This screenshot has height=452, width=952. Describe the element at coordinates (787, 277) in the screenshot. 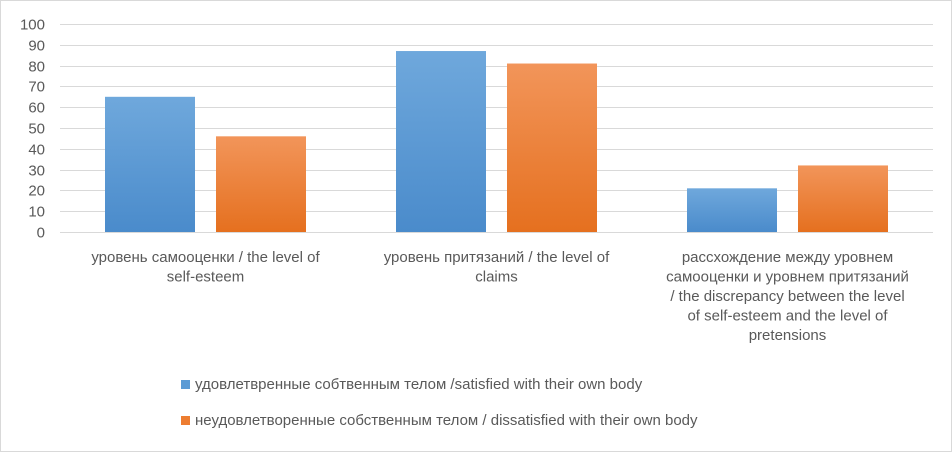

I see `category-label-line: самооценки и уровнем притязаний` at that location.